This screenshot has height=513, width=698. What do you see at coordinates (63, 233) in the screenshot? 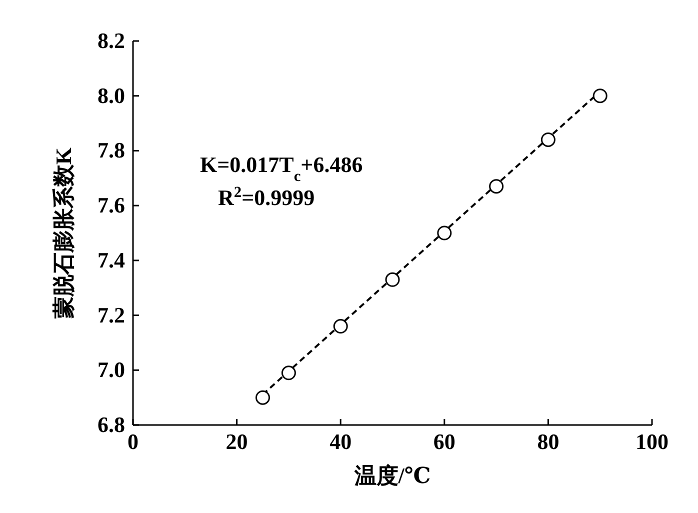
I see `y-axis-title: 蒙脱石膨胀系数K` at bounding box center [63, 233].